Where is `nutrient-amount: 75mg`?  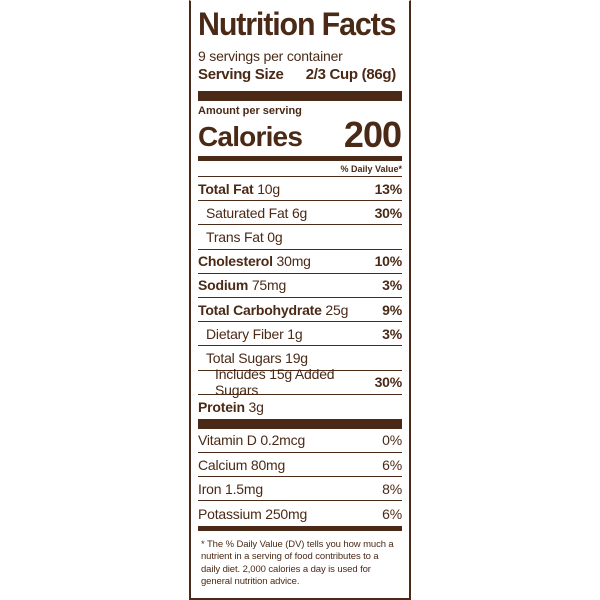 nutrient-amount: 75mg is located at coordinates (269, 285).